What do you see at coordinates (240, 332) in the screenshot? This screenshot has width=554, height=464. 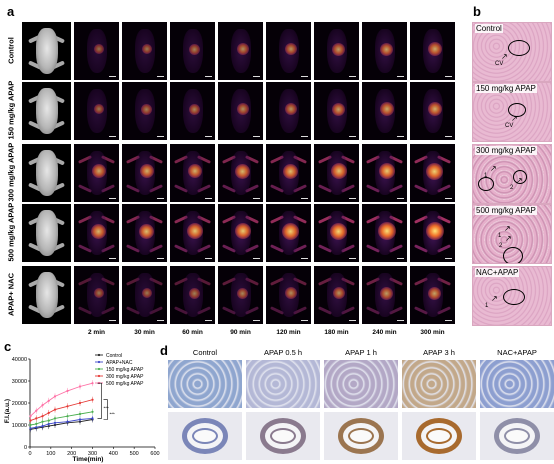 I see `time-label: 90 min` at bounding box center [240, 332].